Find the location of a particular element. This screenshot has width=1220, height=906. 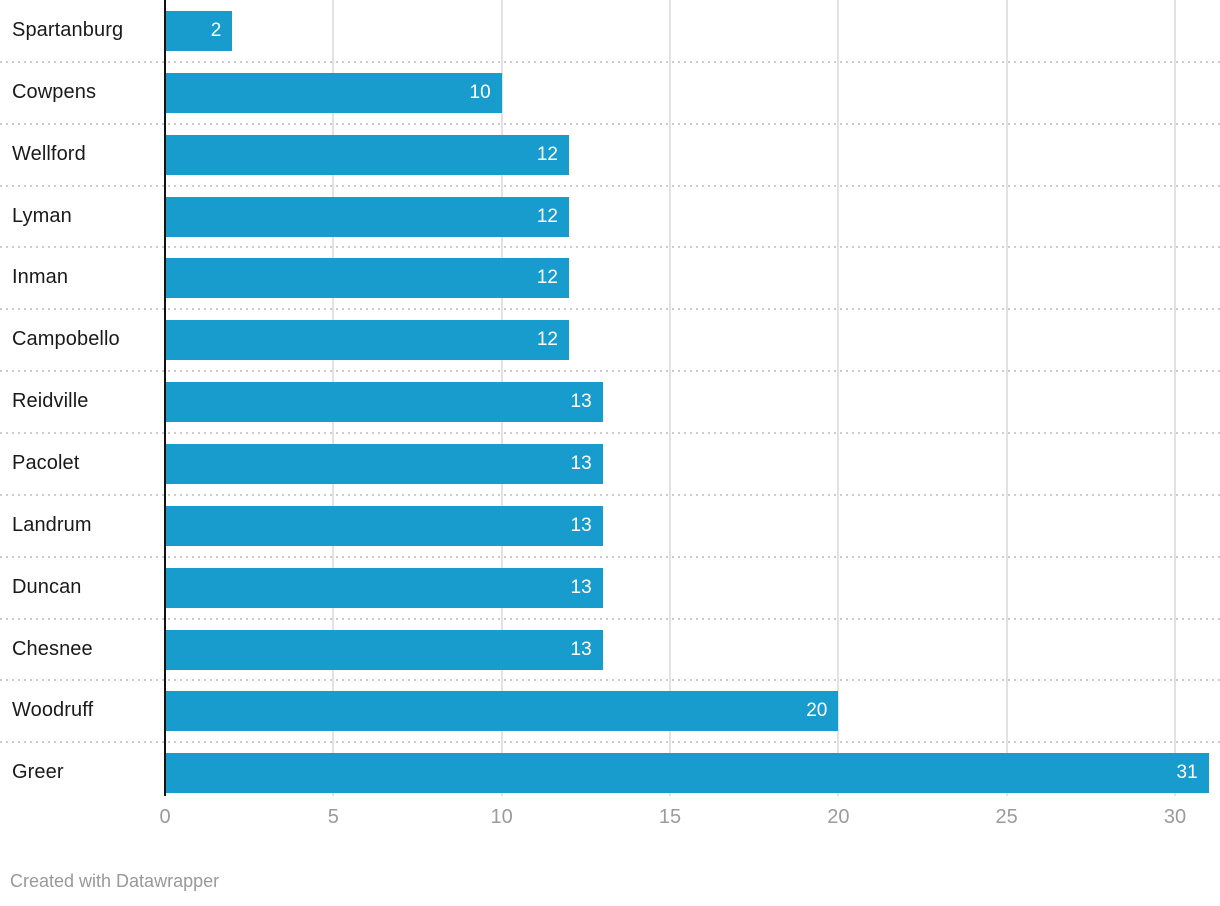

category-label: Landrum is located at coordinates (52, 524).